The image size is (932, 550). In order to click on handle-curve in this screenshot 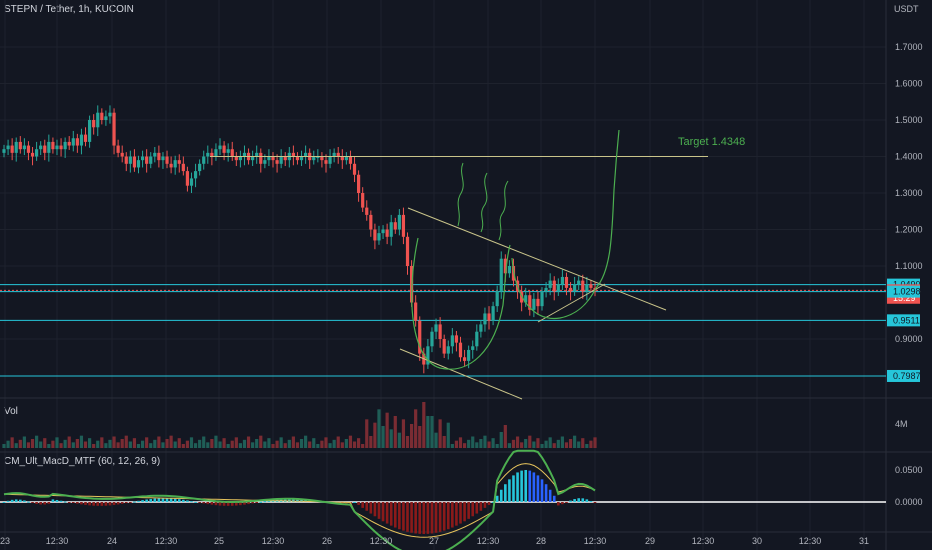, I will do `click(554, 288)`.